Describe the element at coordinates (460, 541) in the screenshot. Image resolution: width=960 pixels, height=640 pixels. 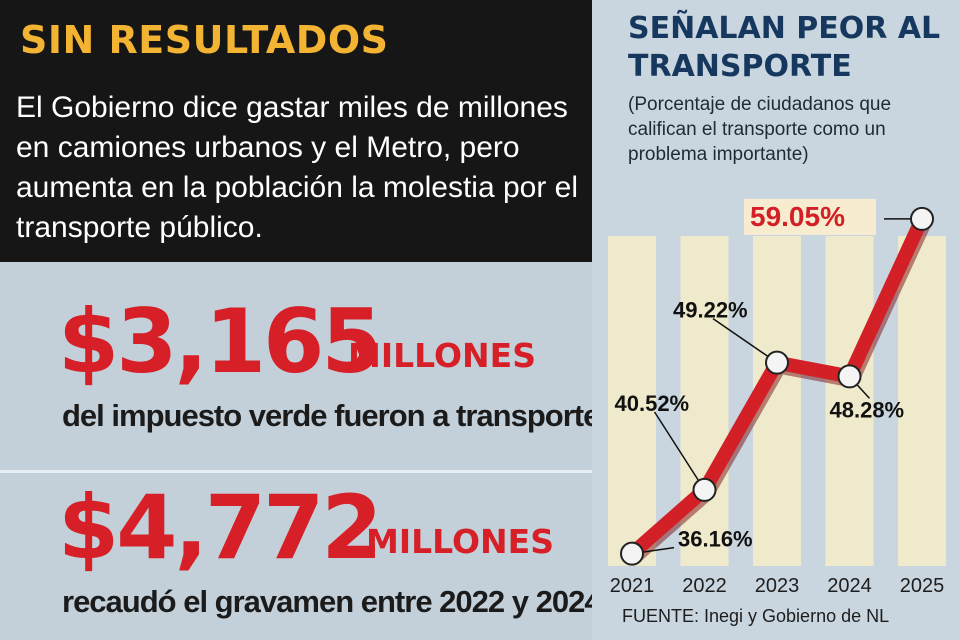
I see `stat-unit-2: MILLONES` at that location.